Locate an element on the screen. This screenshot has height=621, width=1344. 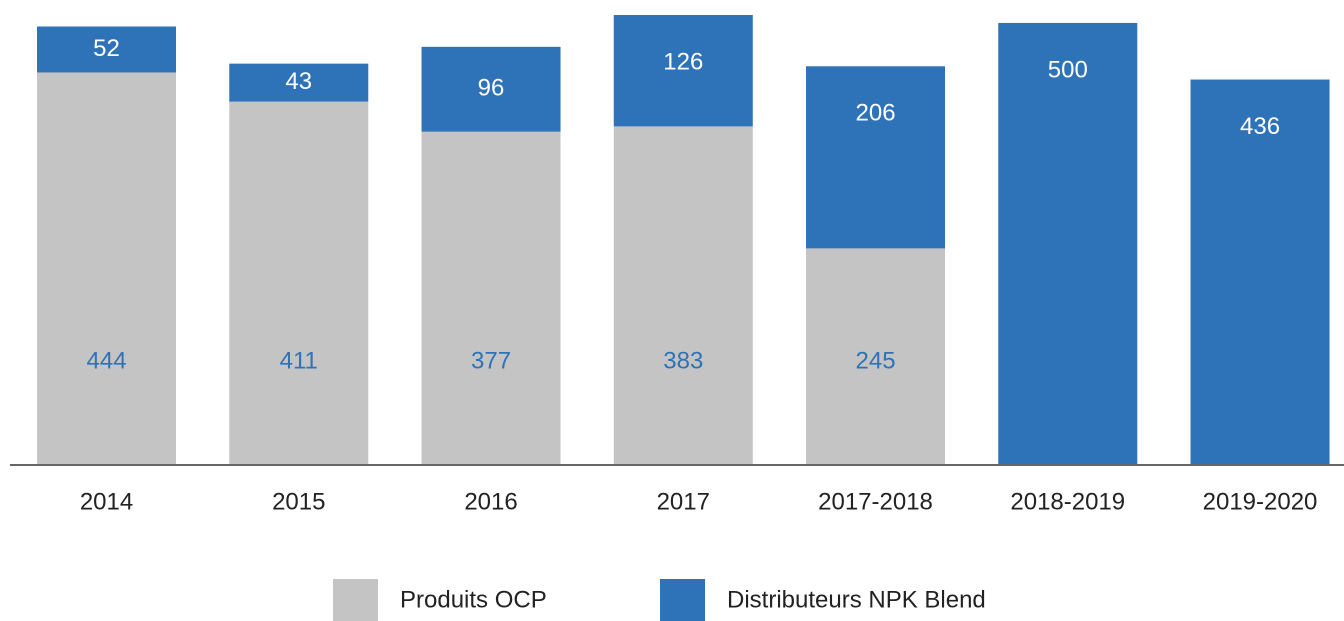
x-tick-label: 2019-2020 is located at coordinates (1260, 501).